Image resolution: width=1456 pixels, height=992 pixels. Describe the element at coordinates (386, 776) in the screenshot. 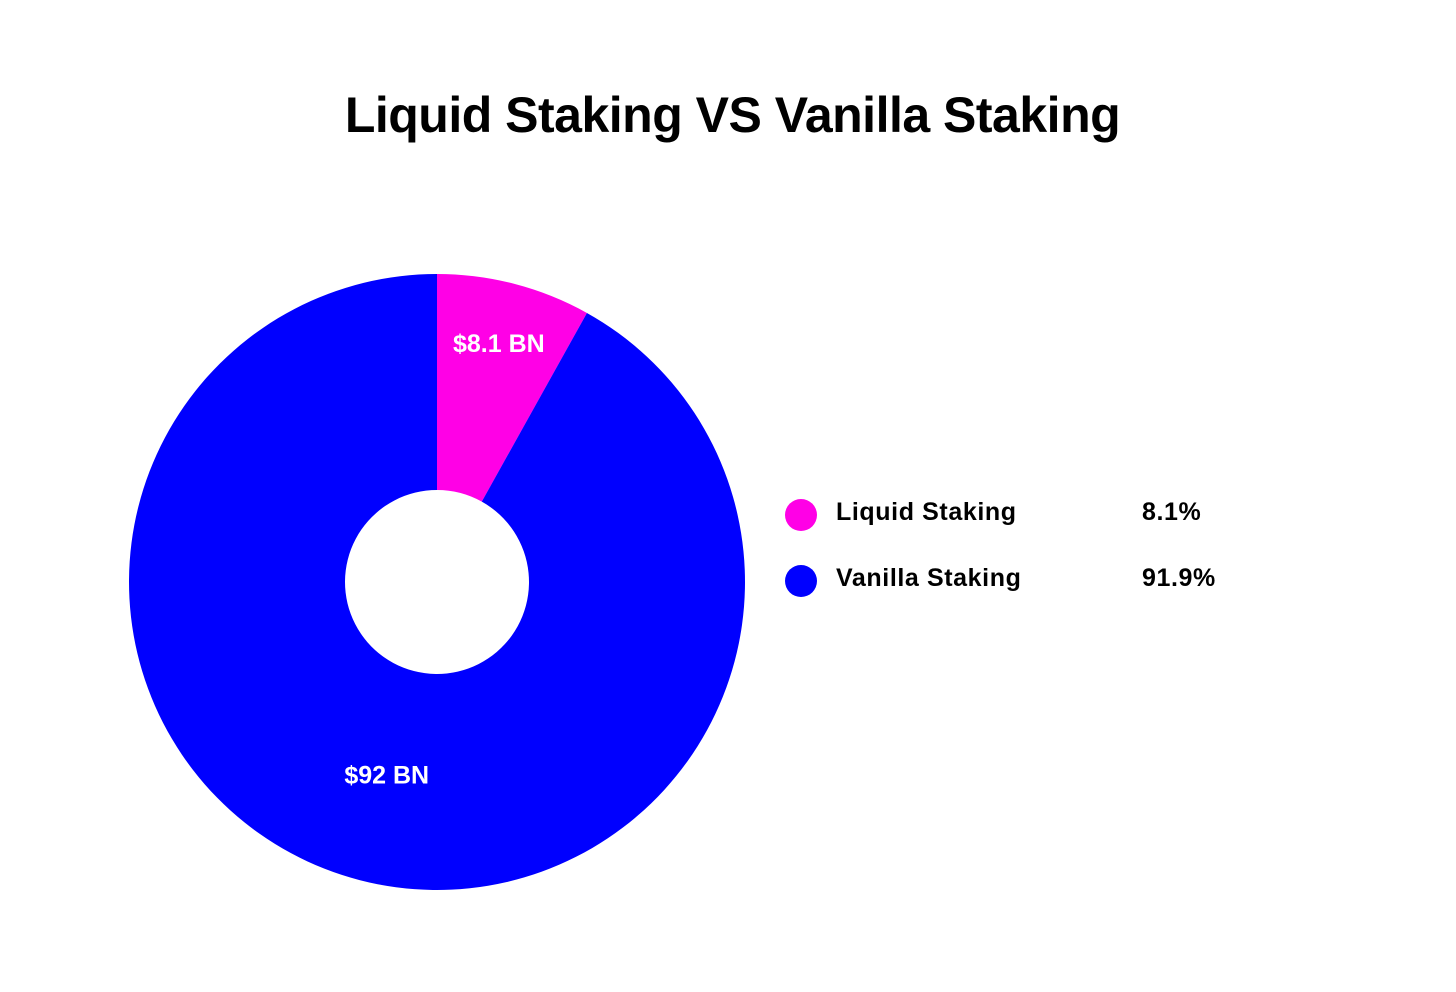

I see `slice-label-vanilla-staking: $92 BN` at that location.